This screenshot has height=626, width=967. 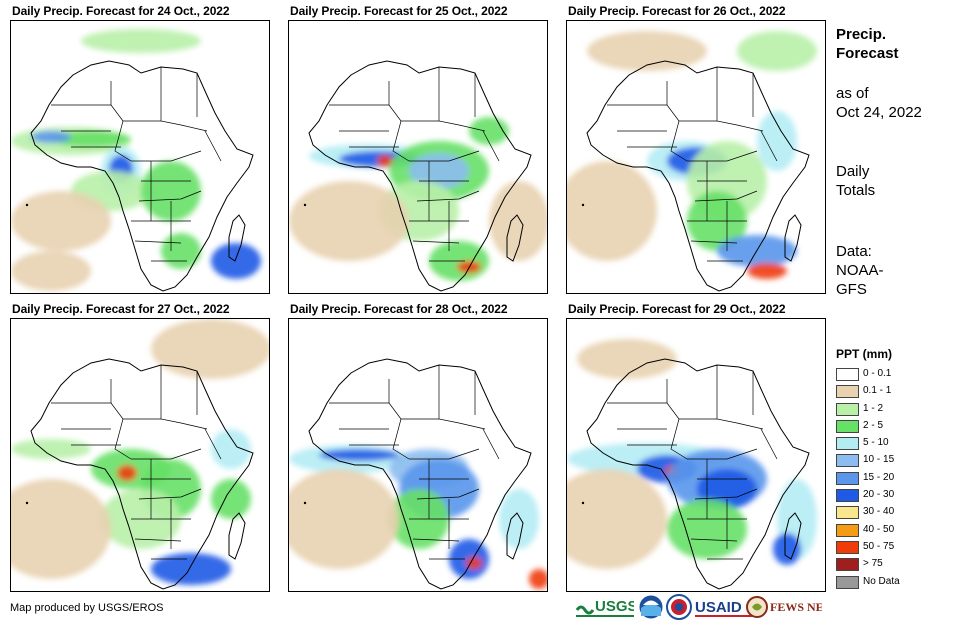 I want to click on map-credit: Map produced by USGS/EROS, so click(x=87, y=608).